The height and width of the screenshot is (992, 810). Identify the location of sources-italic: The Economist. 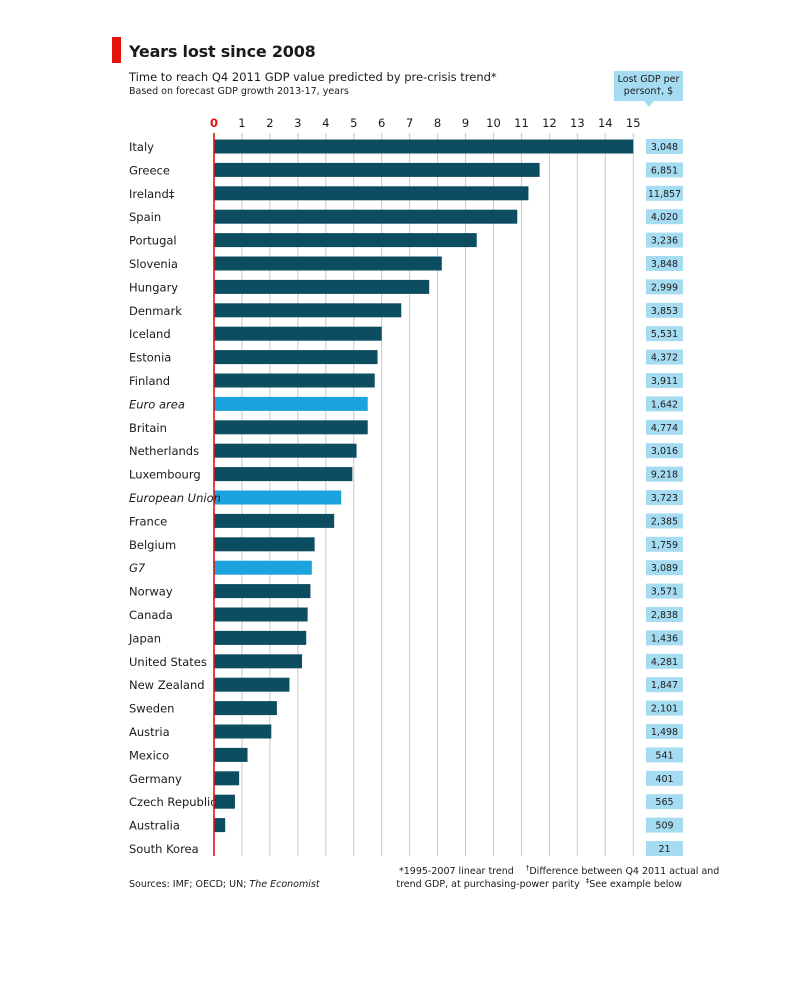
(284, 884).